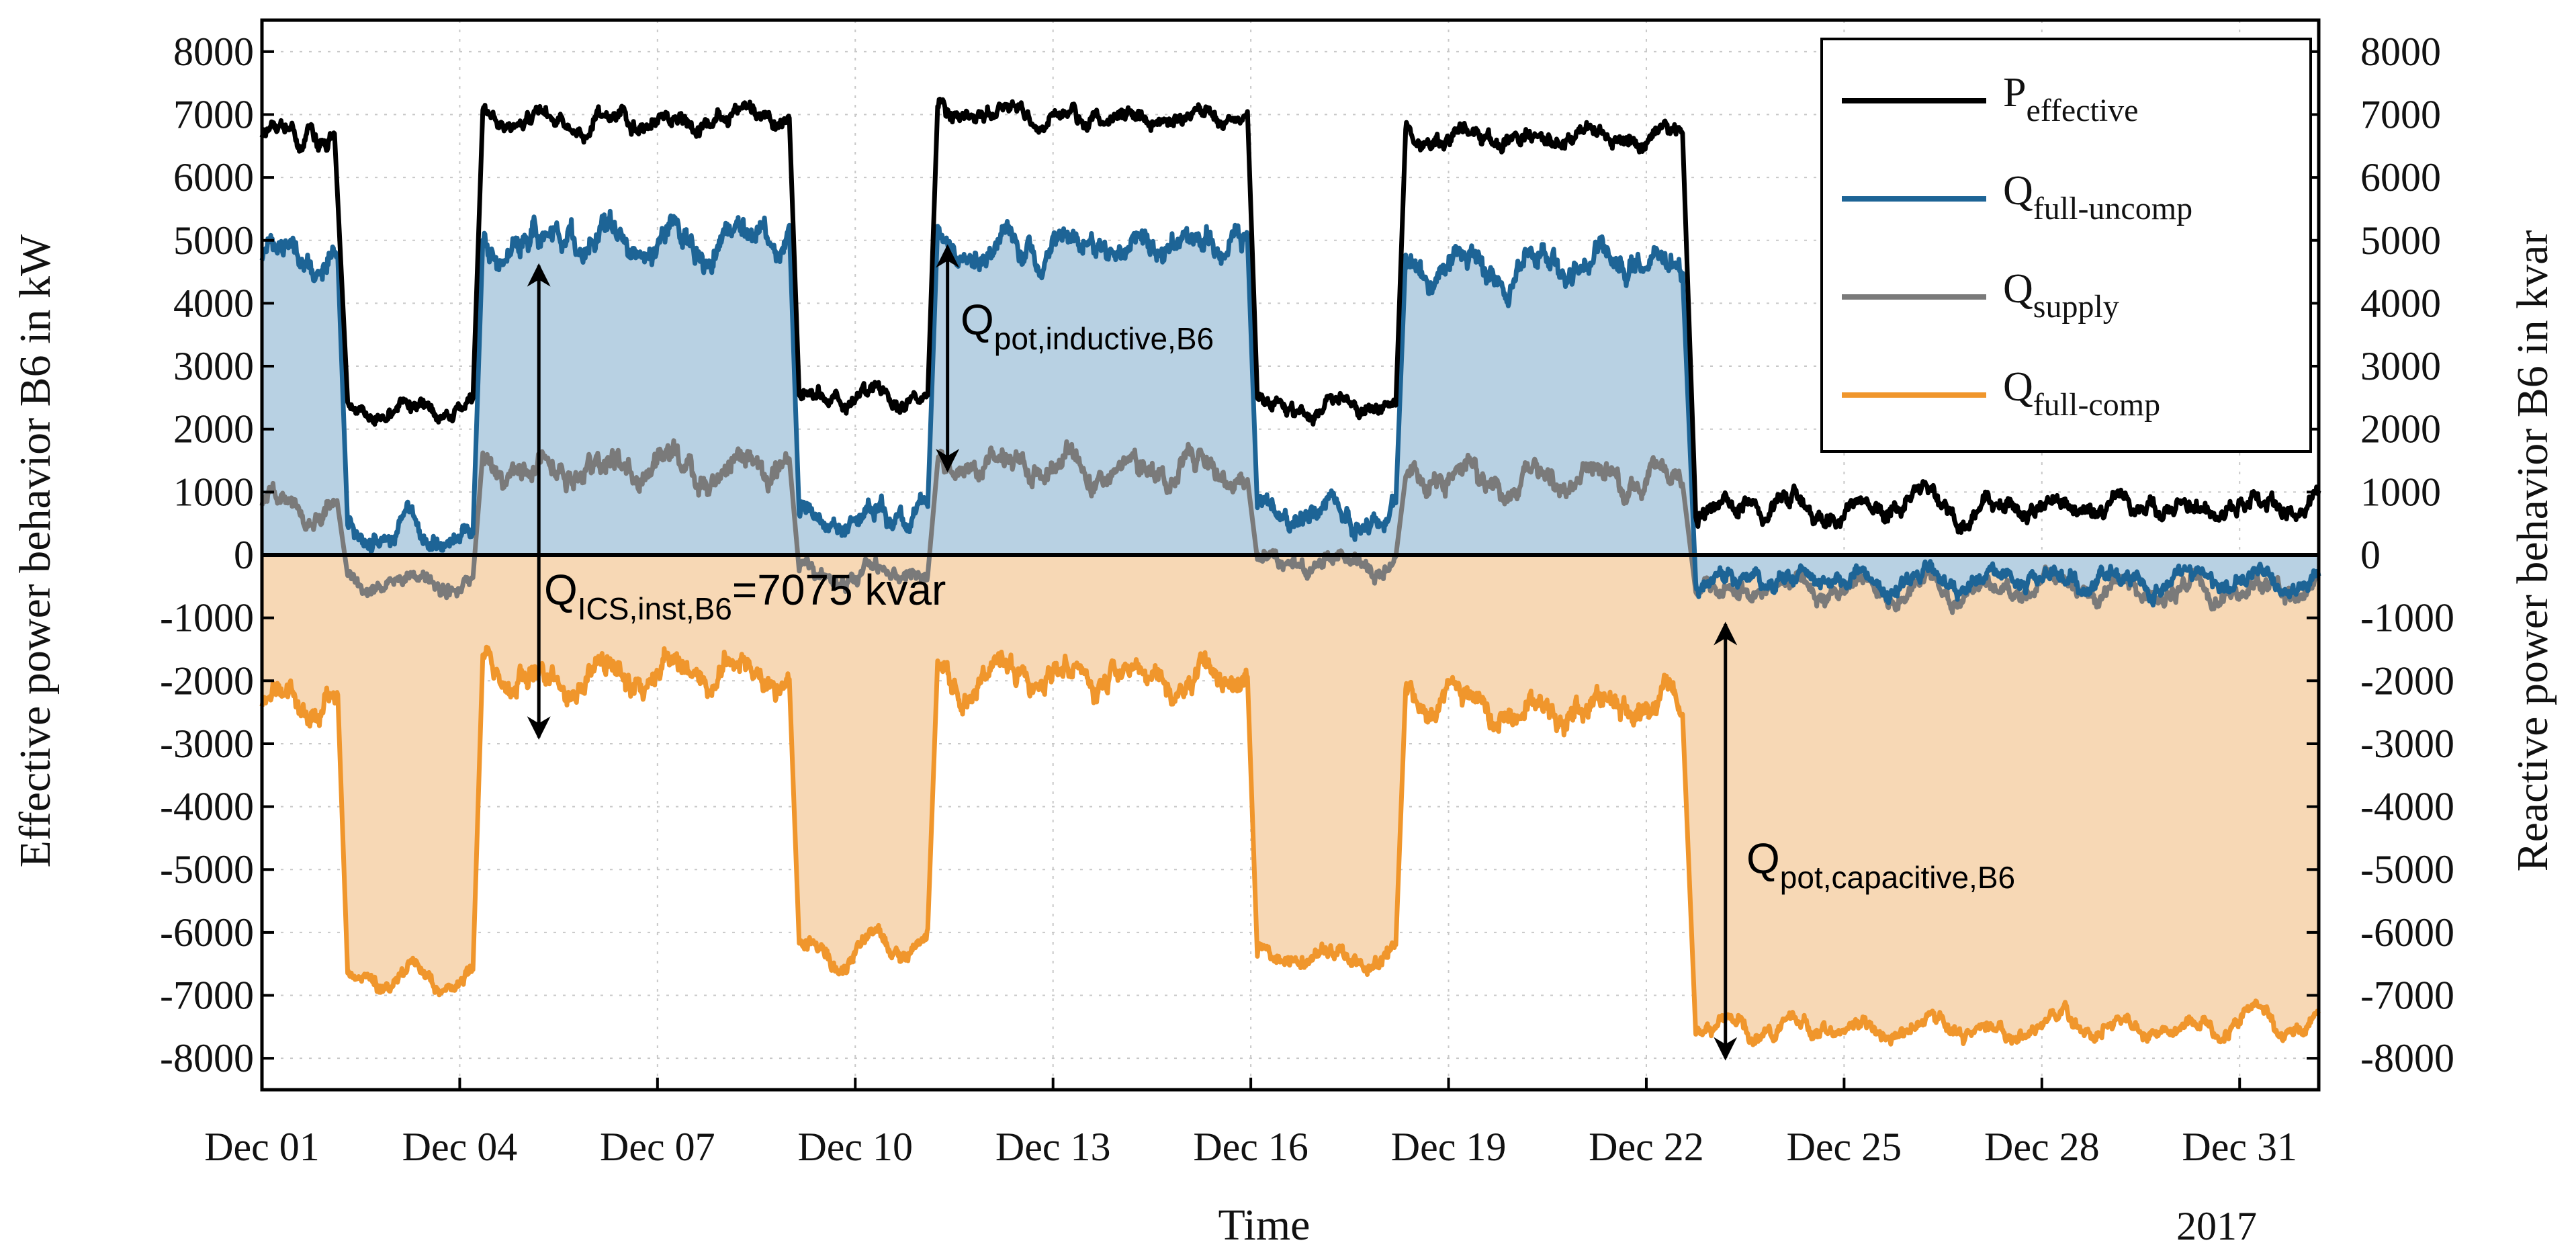  Describe the element at coordinates (2407, 869) in the screenshot. I see `y-tick-label-right: -5000` at that location.